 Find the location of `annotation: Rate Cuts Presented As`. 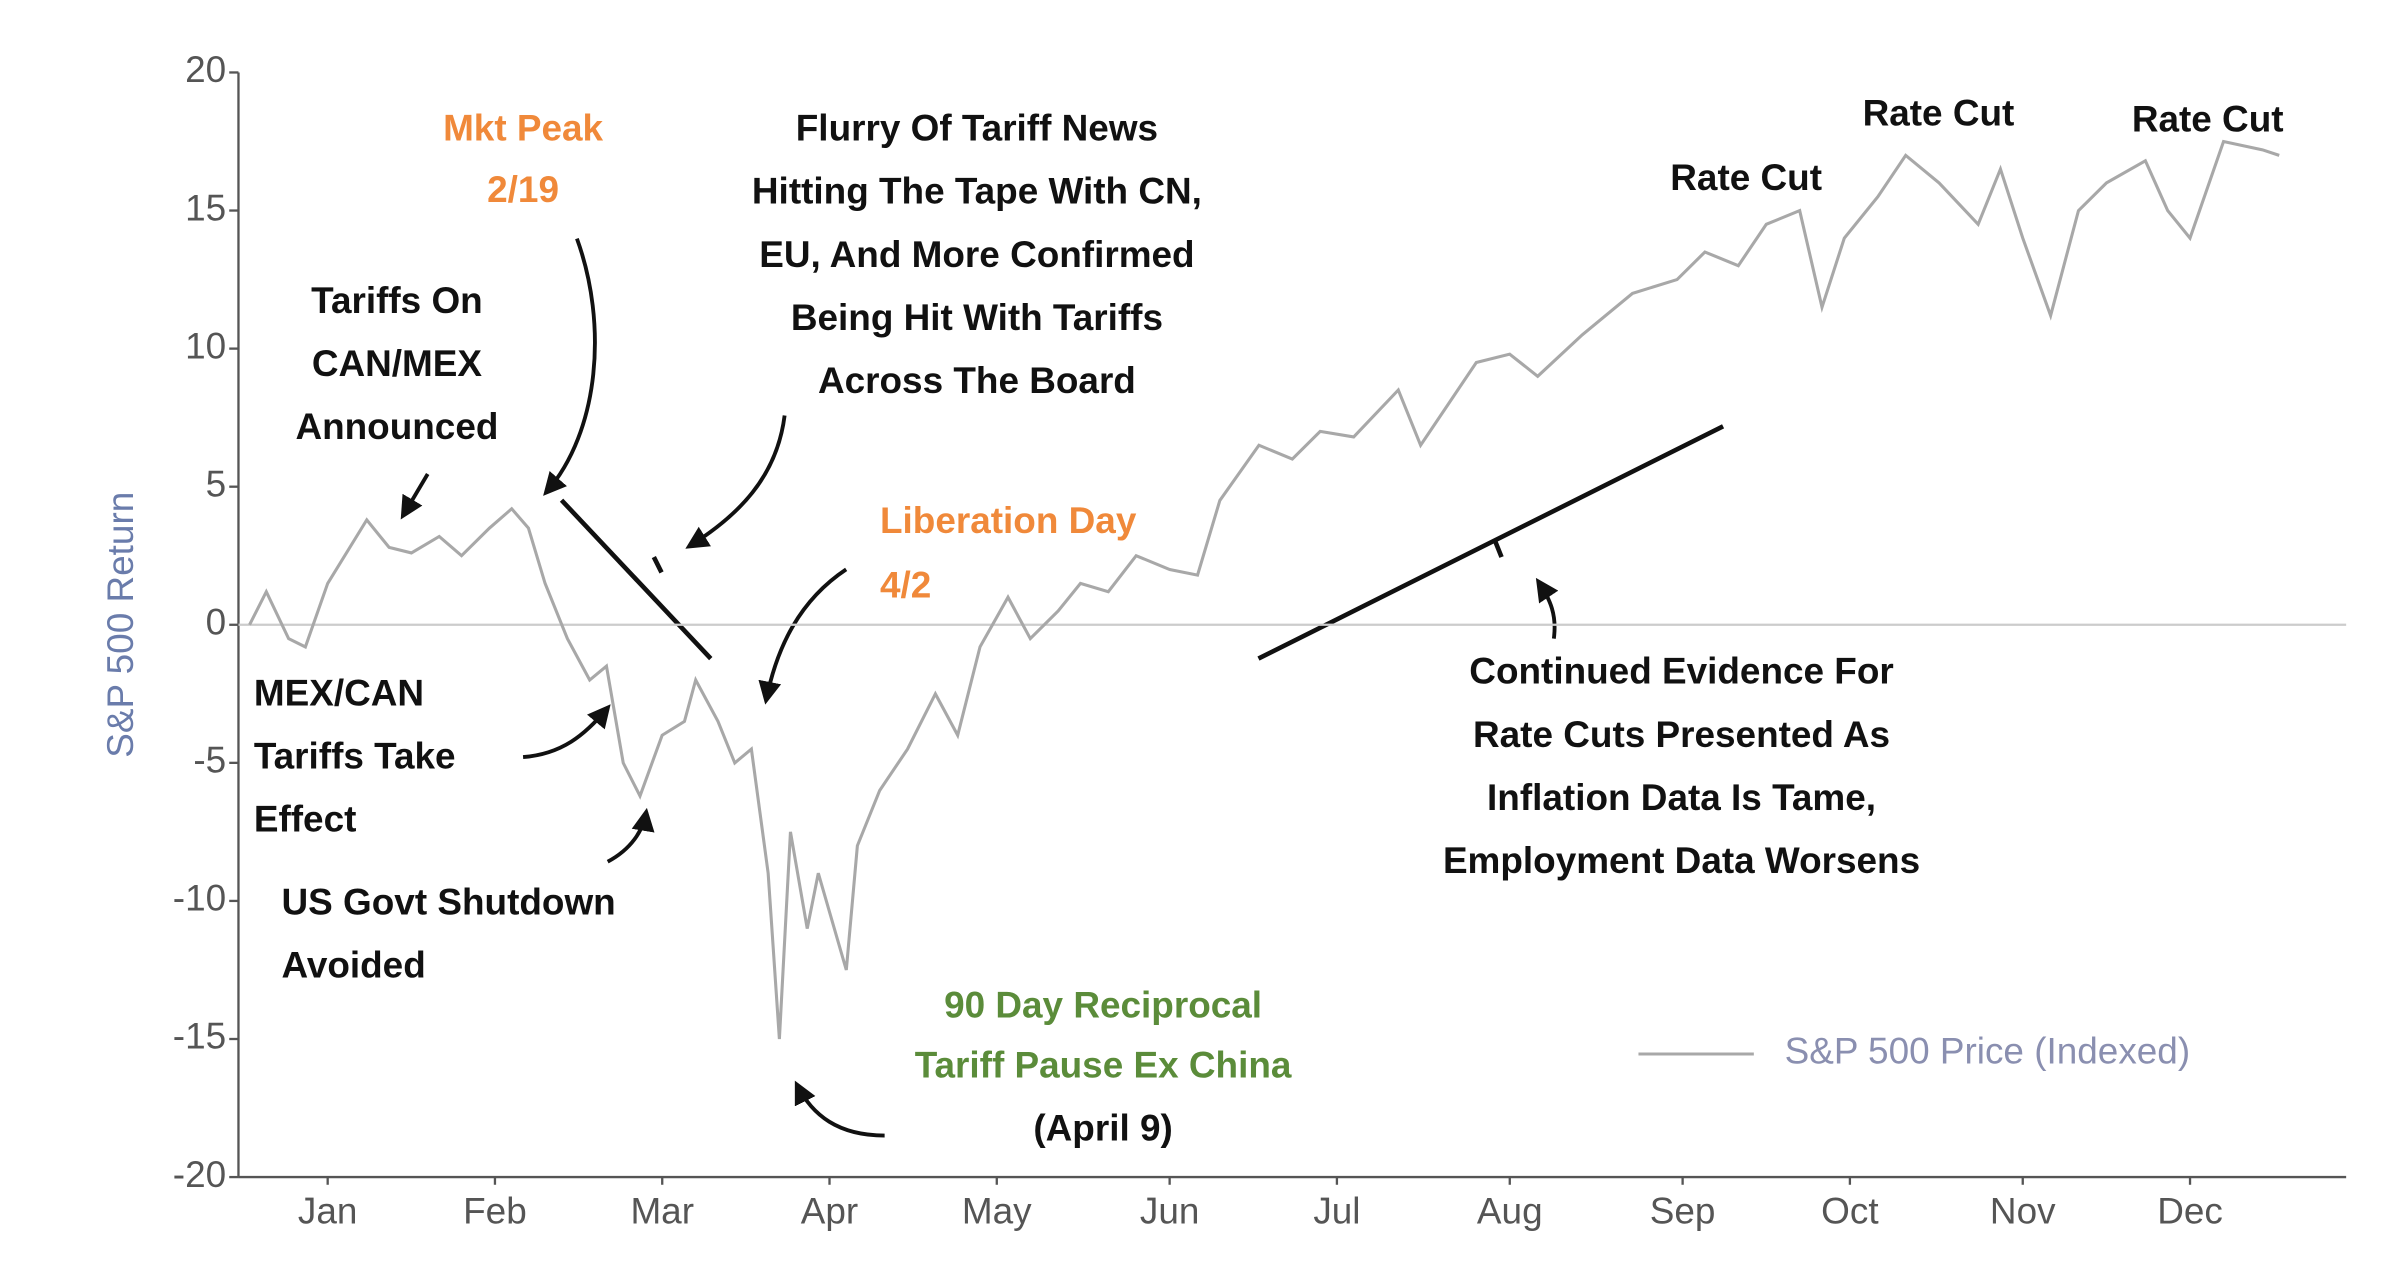

annotation: Rate Cuts Presented As is located at coordinates (1681, 734).